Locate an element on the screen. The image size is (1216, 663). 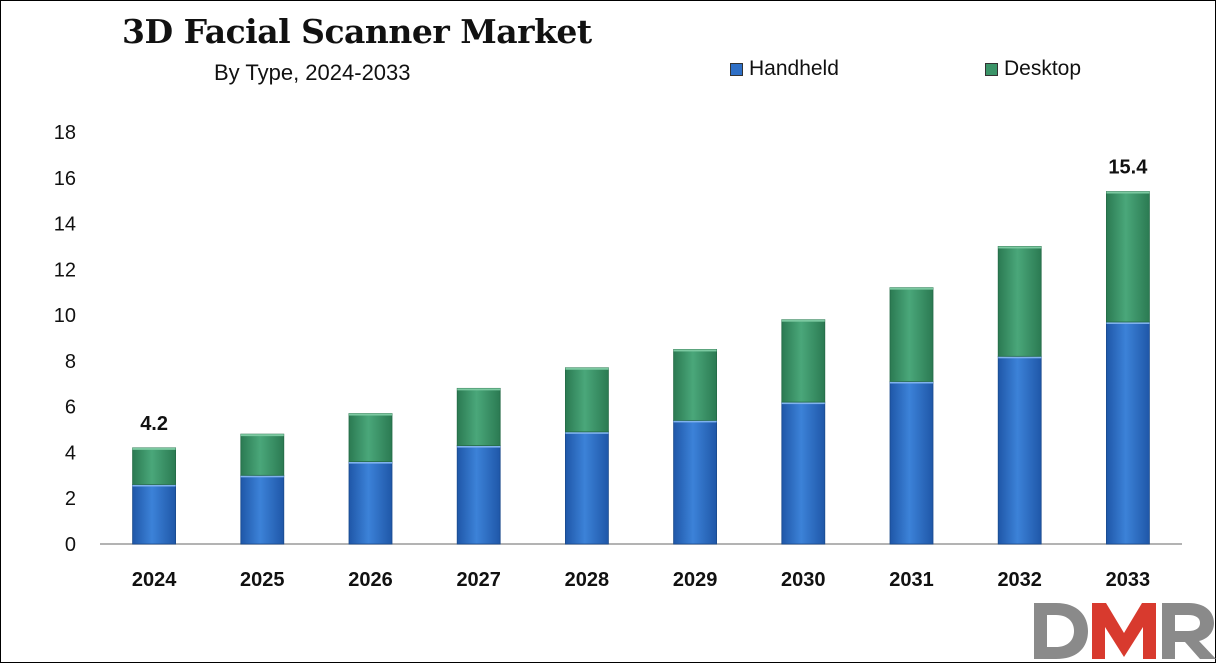
bar-desktop-2029 is located at coordinates (695, 385).